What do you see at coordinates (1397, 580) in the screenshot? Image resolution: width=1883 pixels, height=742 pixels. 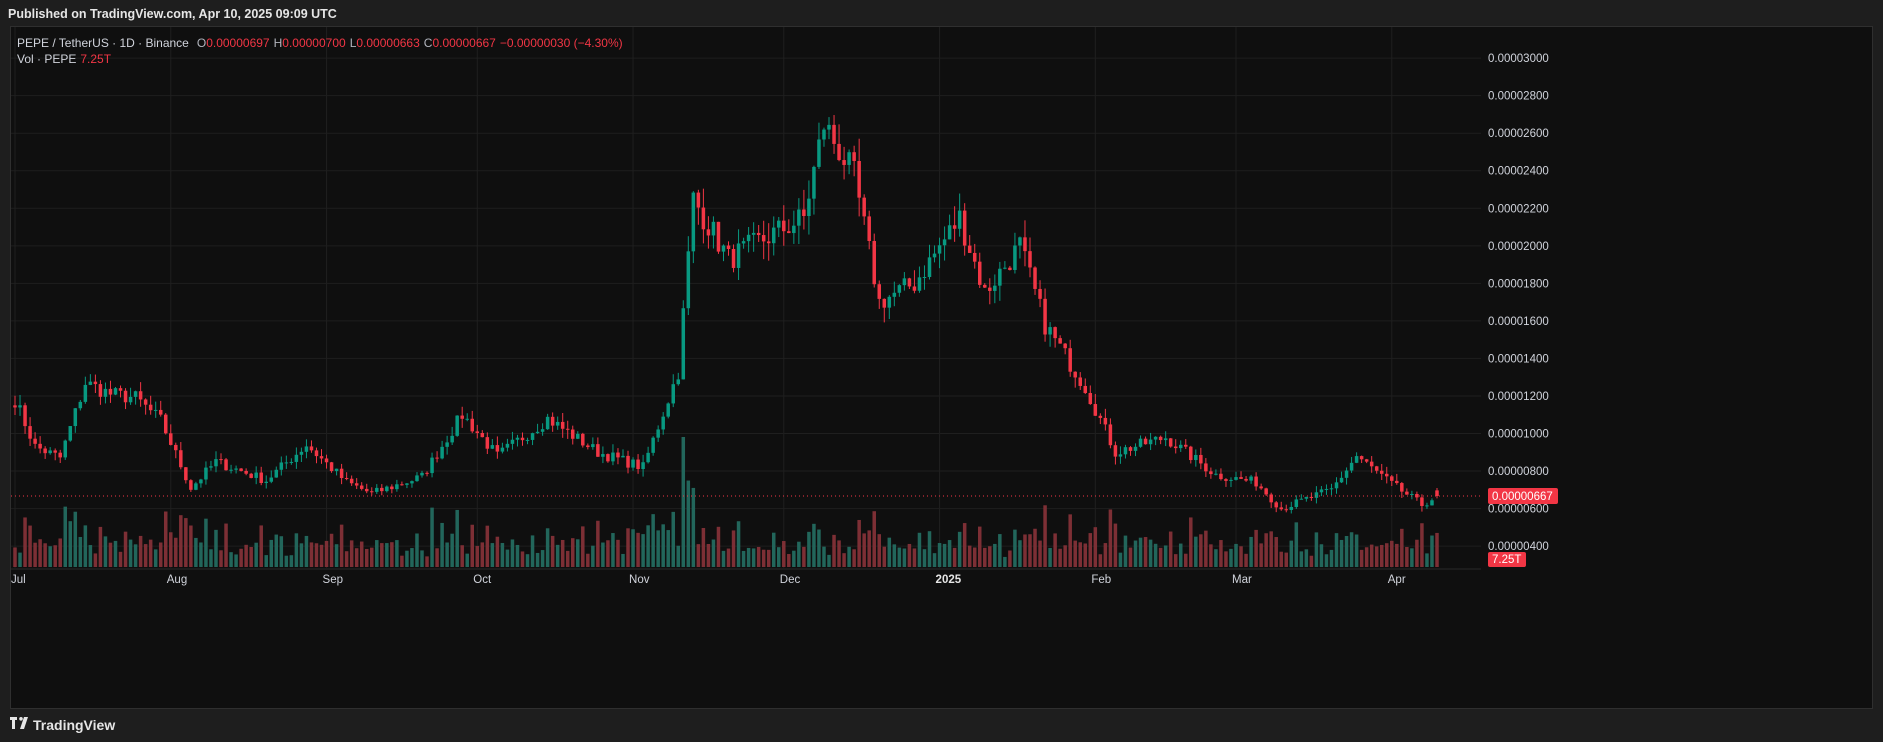 I see `x-tick-label: Apr` at bounding box center [1397, 580].